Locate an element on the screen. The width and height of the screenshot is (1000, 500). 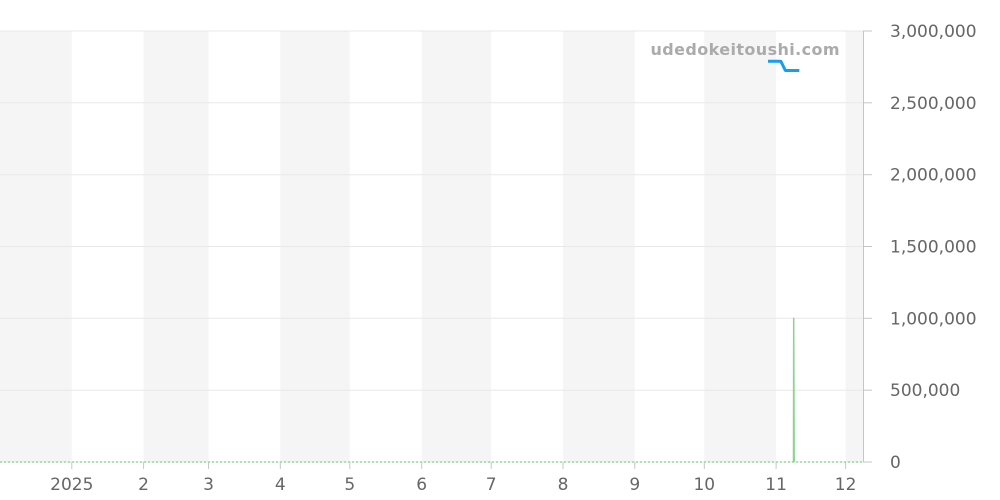
x-axis-label: 10 is located at coordinates (704, 485).